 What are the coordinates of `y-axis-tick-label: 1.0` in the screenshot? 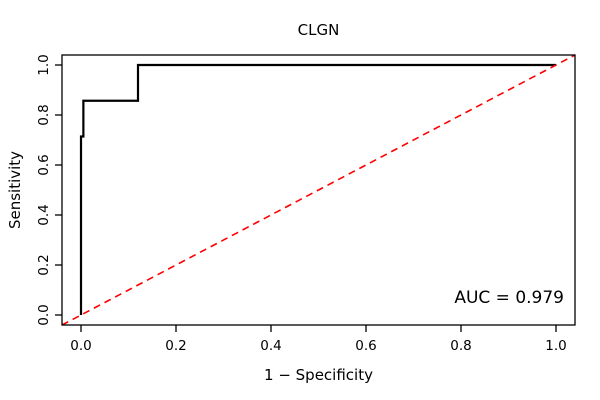 It's located at (44, 64).